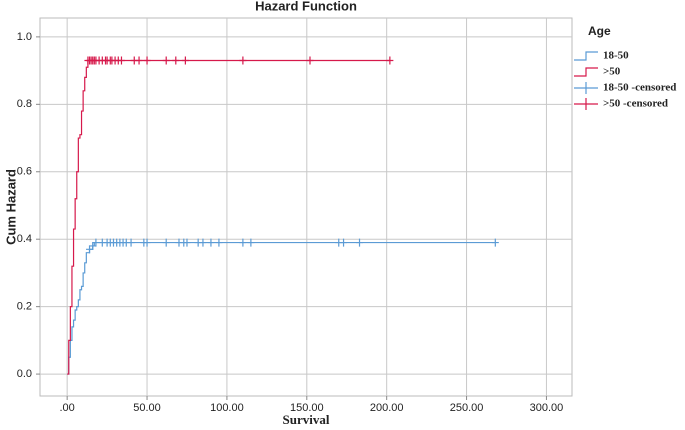 The height and width of the screenshot is (430, 685). What do you see at coordinates (24, 239) in the screenshot?
I see `y-tick-label: 0.4` at bounding box center [24, 239].